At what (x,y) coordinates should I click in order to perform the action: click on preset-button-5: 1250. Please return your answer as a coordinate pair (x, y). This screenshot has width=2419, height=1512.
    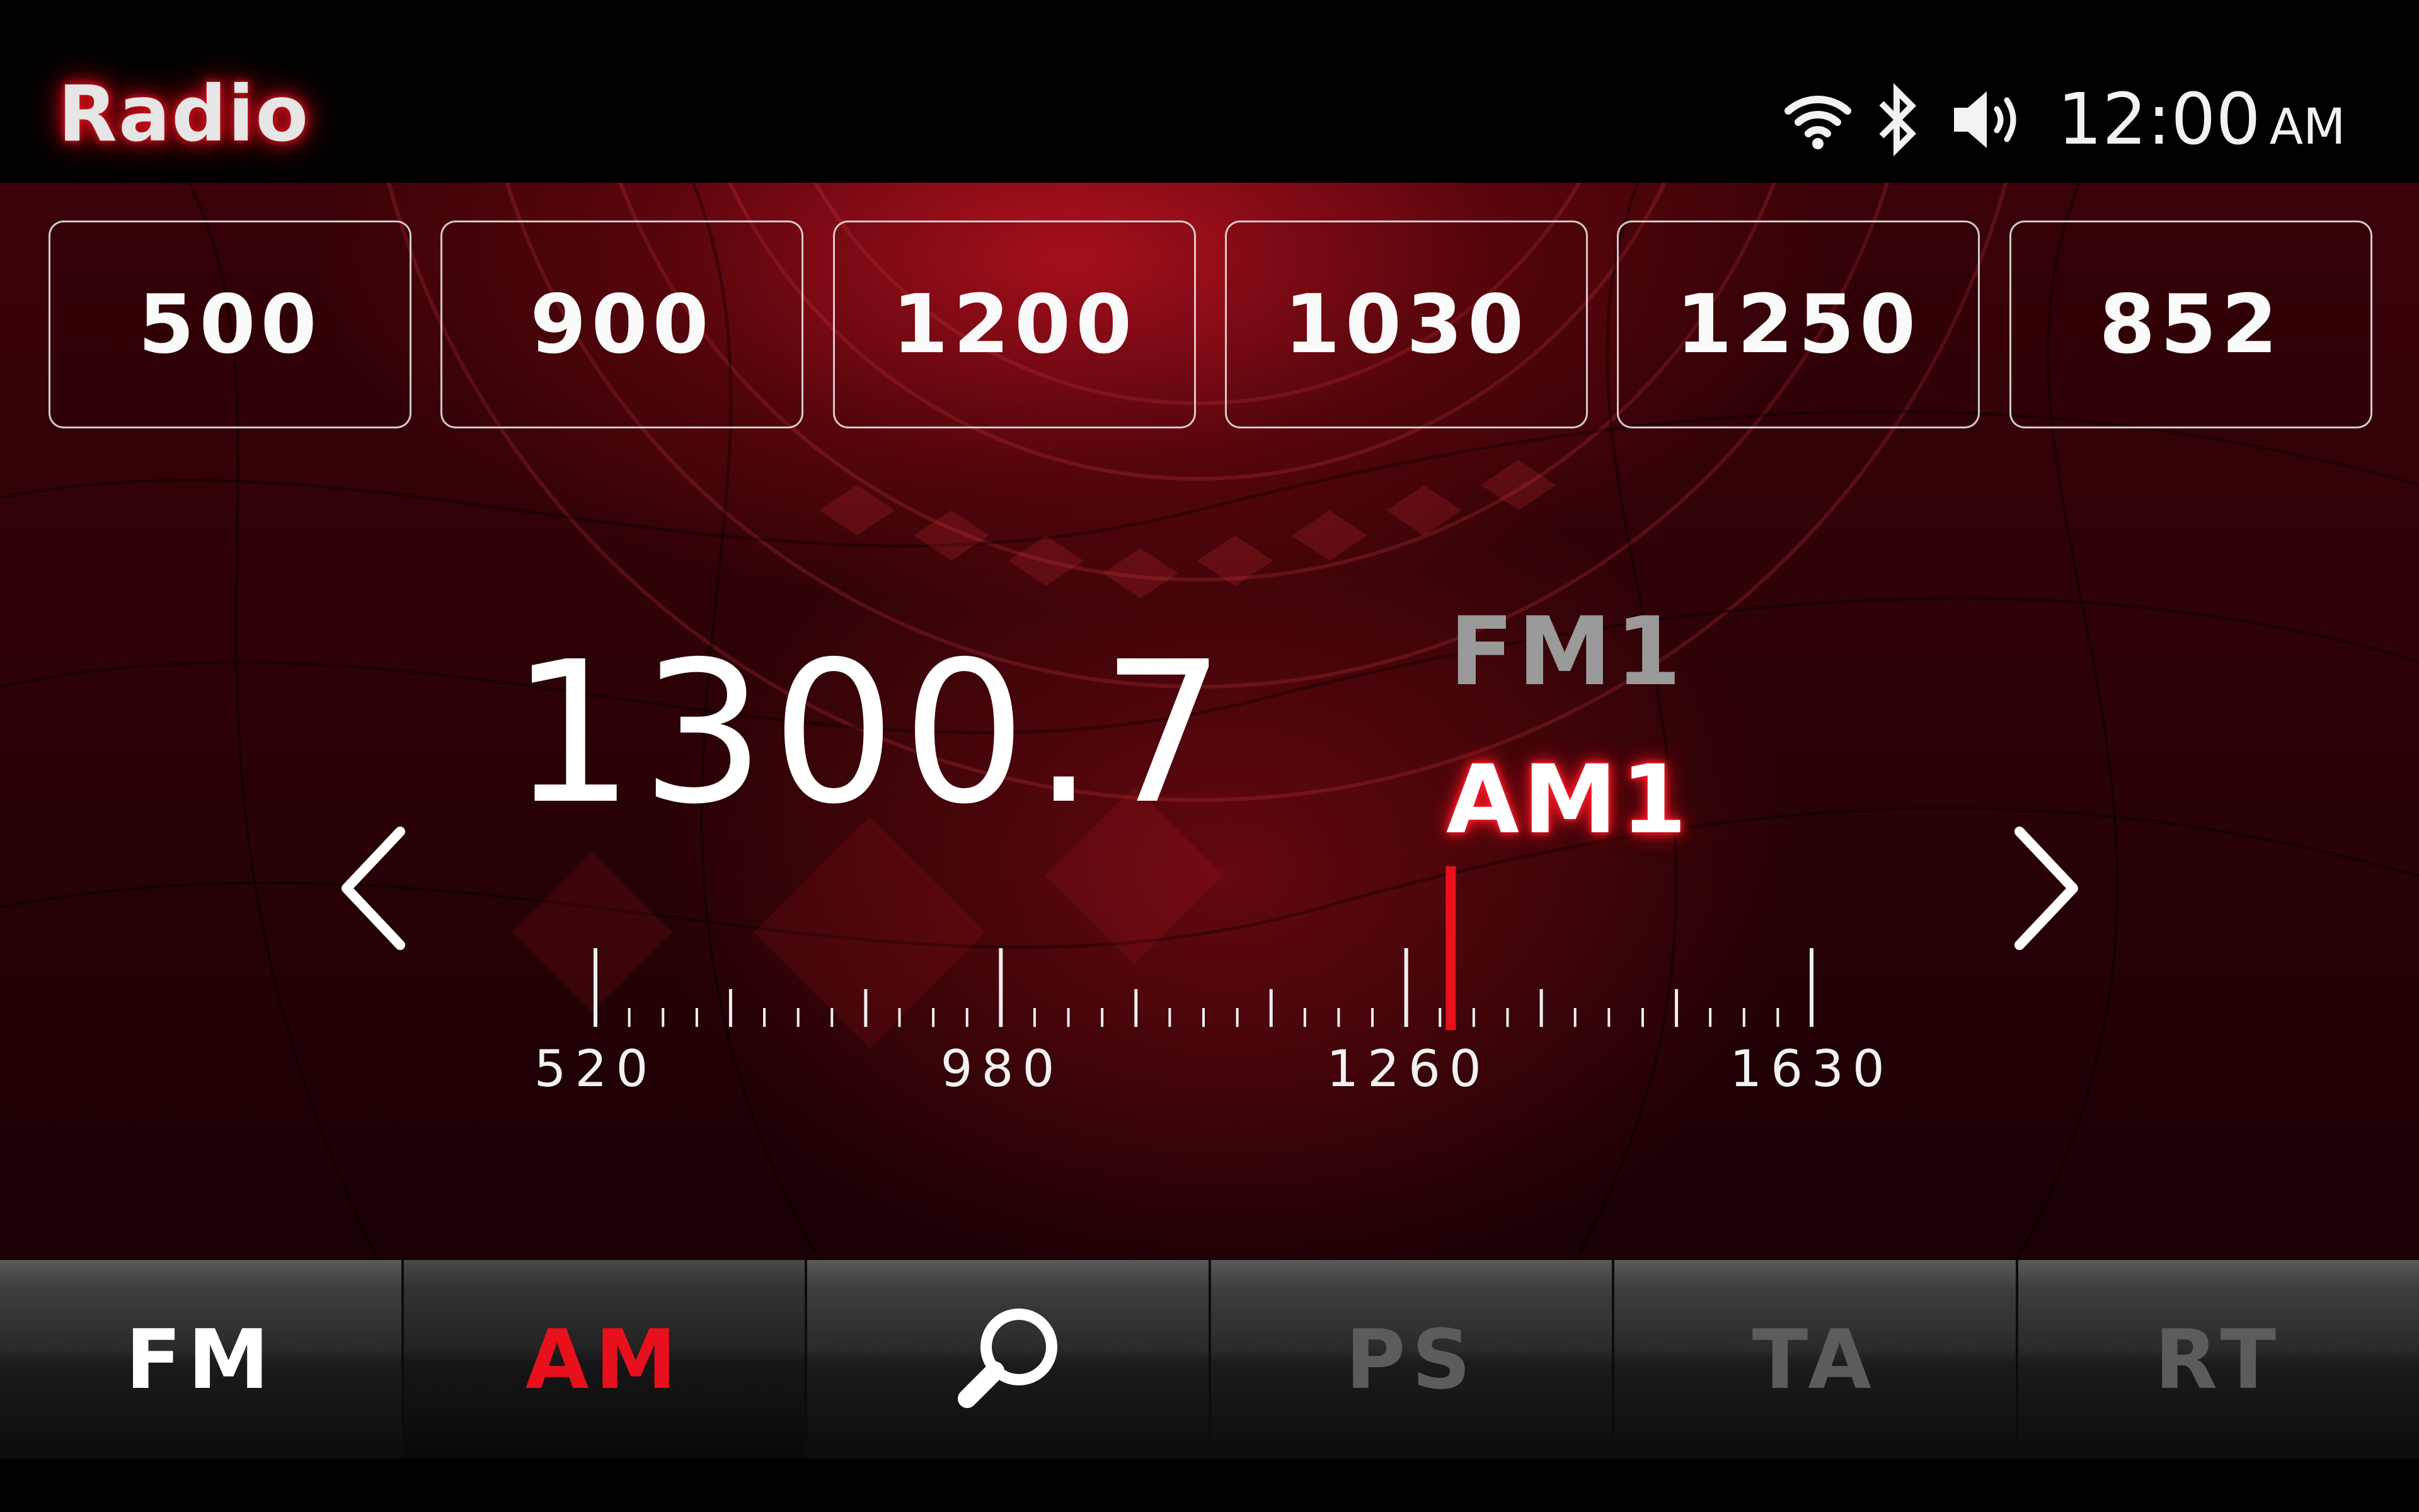
    Looking at the image, I should click on (1799, 324).